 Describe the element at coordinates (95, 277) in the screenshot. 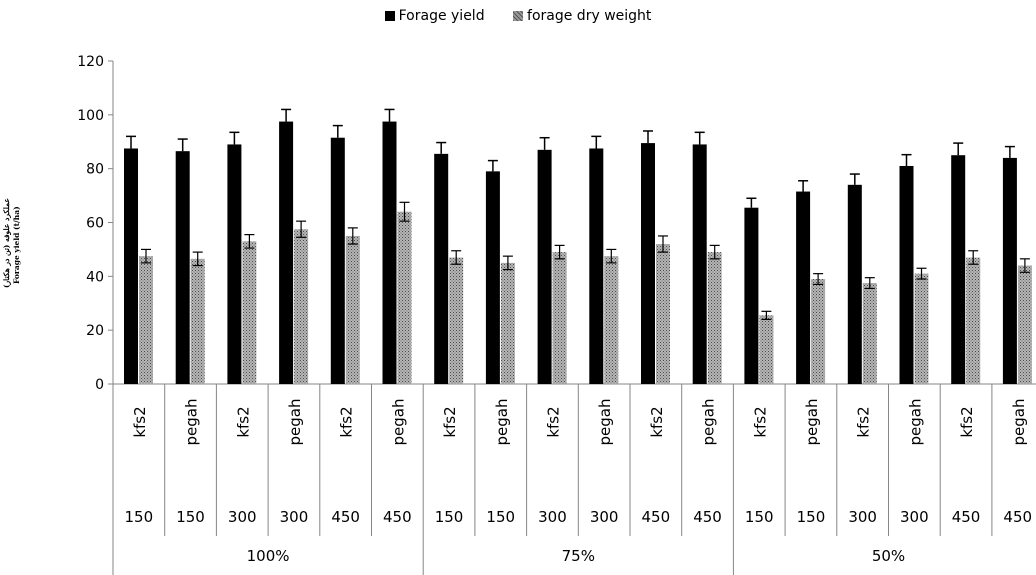

I see `y-tick-label: 40` at that location.